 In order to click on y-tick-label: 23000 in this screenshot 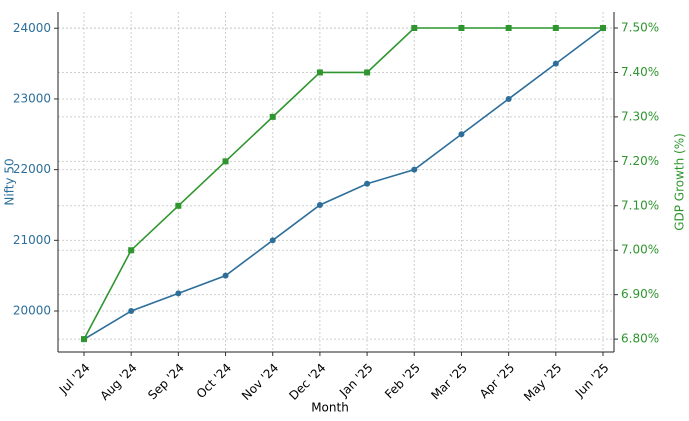, I will do `click(32, 98)`.